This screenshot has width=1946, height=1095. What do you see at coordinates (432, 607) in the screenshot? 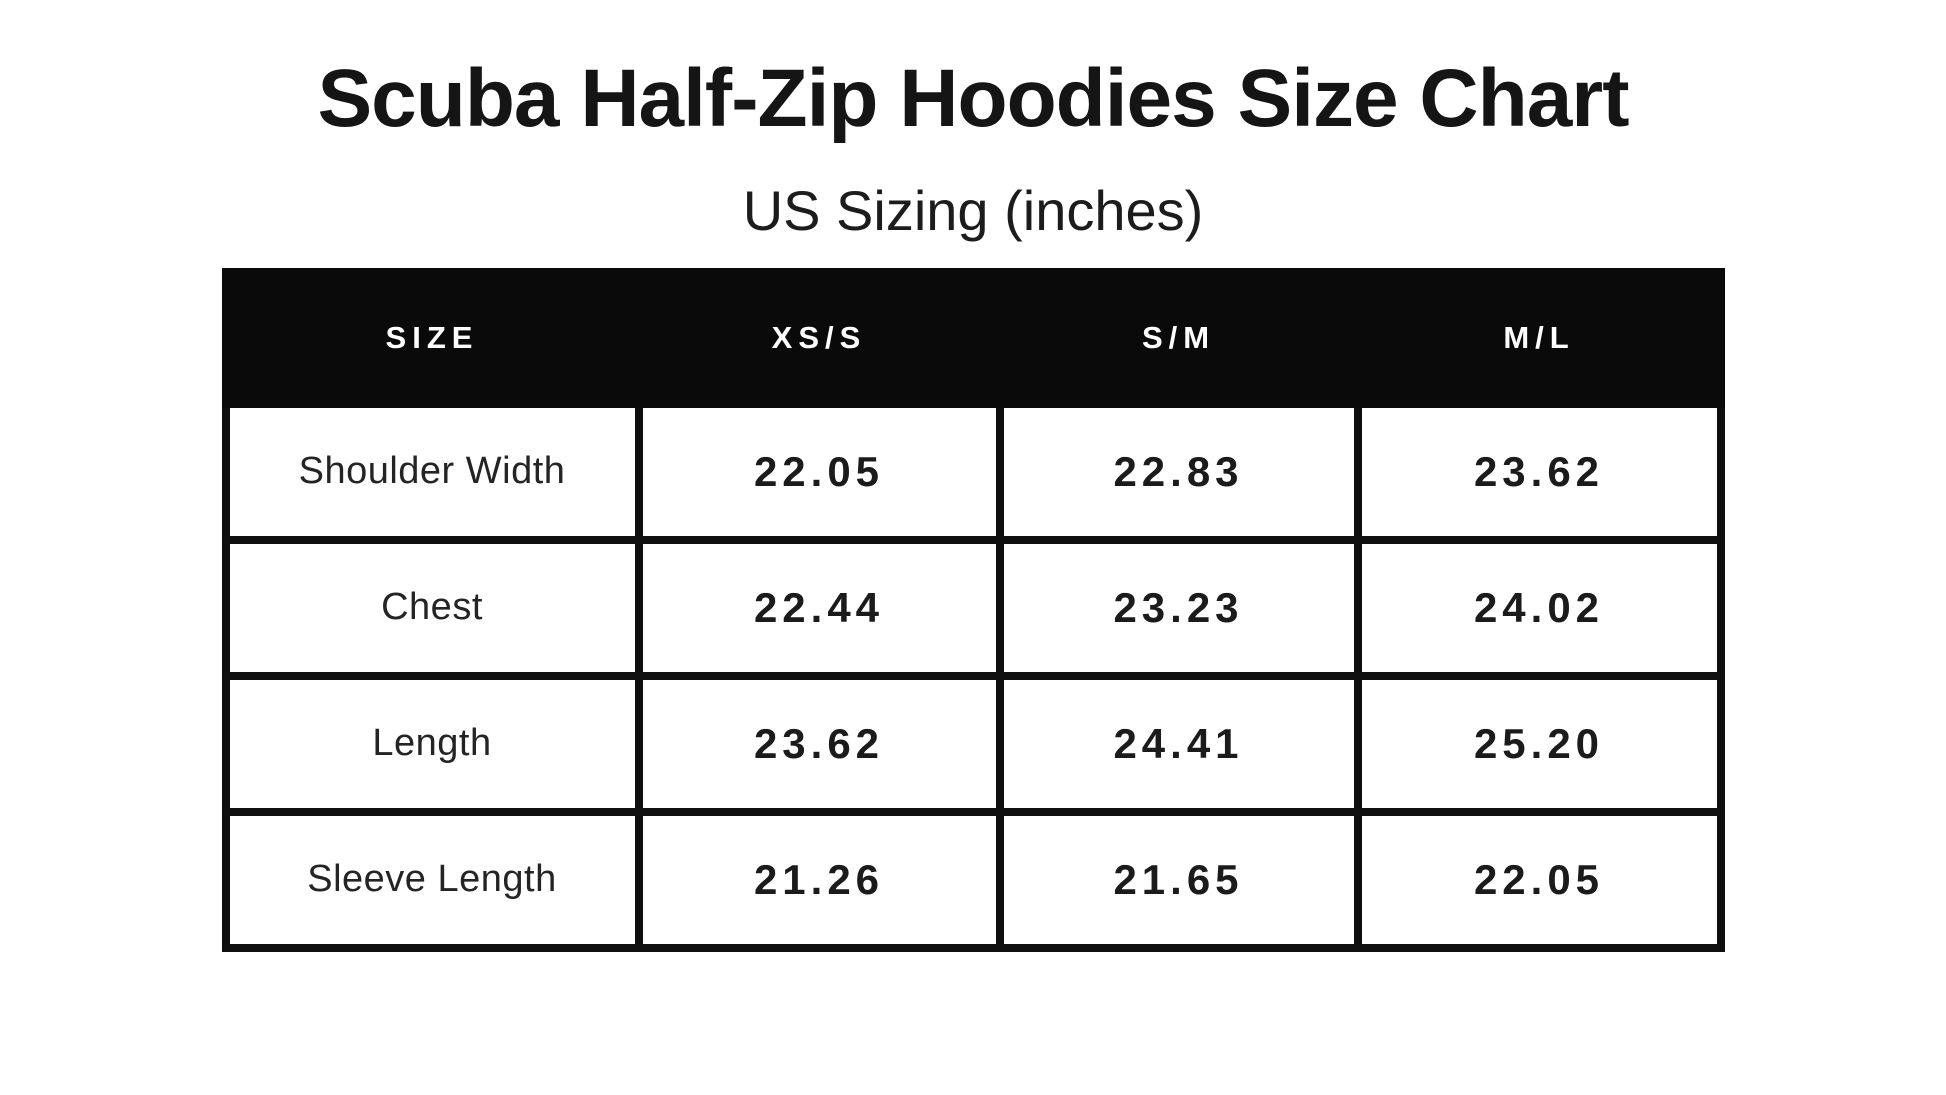
I see `row-label-chest: Chest` at bounding box center [432, 607].